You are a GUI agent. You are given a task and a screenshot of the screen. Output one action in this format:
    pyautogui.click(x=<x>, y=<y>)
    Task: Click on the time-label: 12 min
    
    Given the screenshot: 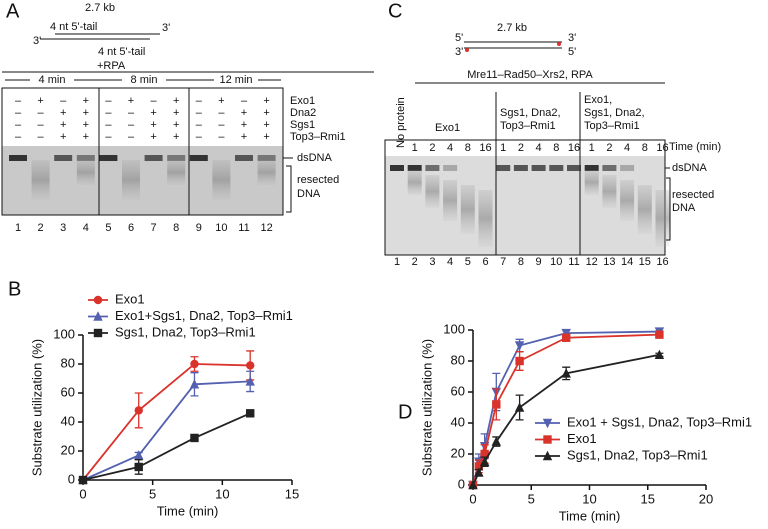 What is the action you would take?
    pyautogui.click(x=235, y=80)
    